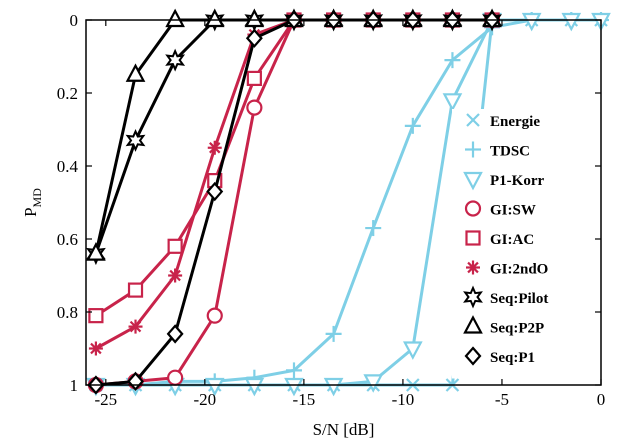 The height and width of the screenshot is (443, 617). What do you see at coordinates (304, 399) in the screenshot?
I see `x-tick-label: -15` at bounding box center [304, 399].